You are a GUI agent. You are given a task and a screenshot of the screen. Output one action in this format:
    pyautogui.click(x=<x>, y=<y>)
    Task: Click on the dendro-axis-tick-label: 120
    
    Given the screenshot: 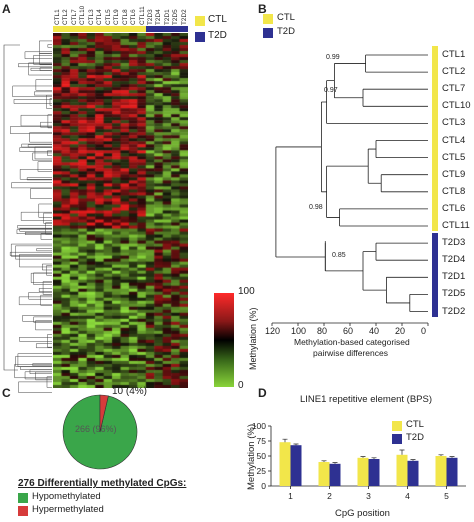 What is the action you would take?
    pyautogui.click(x=273, y=331)
    